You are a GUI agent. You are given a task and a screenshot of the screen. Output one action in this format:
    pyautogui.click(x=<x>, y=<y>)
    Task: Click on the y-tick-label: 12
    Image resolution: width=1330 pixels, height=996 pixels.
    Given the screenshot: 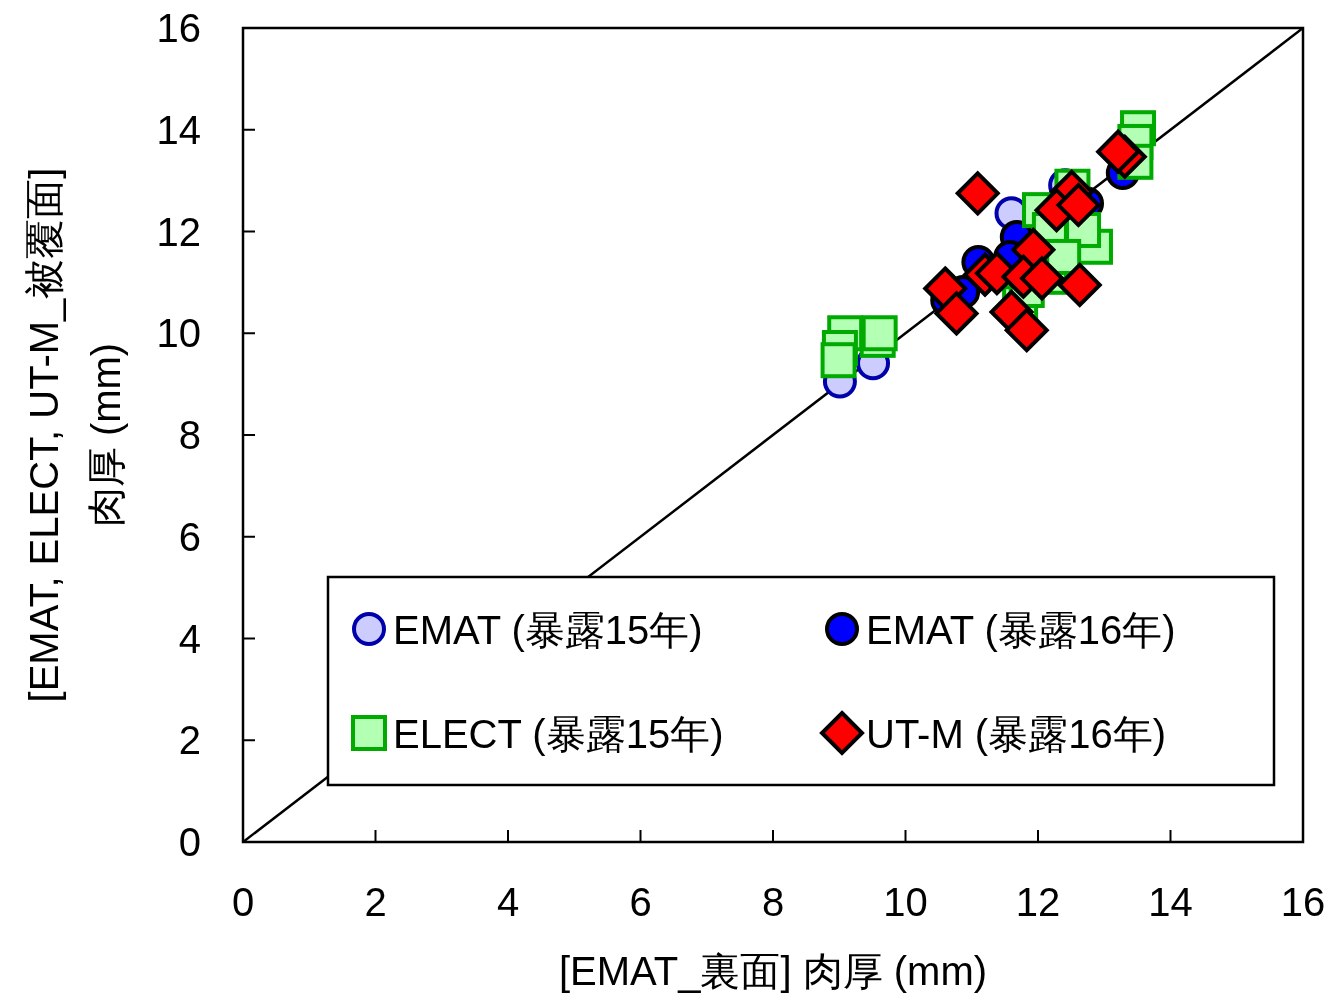 What is the action you would take?
    pyautogui.click(x=178, y=231)
    